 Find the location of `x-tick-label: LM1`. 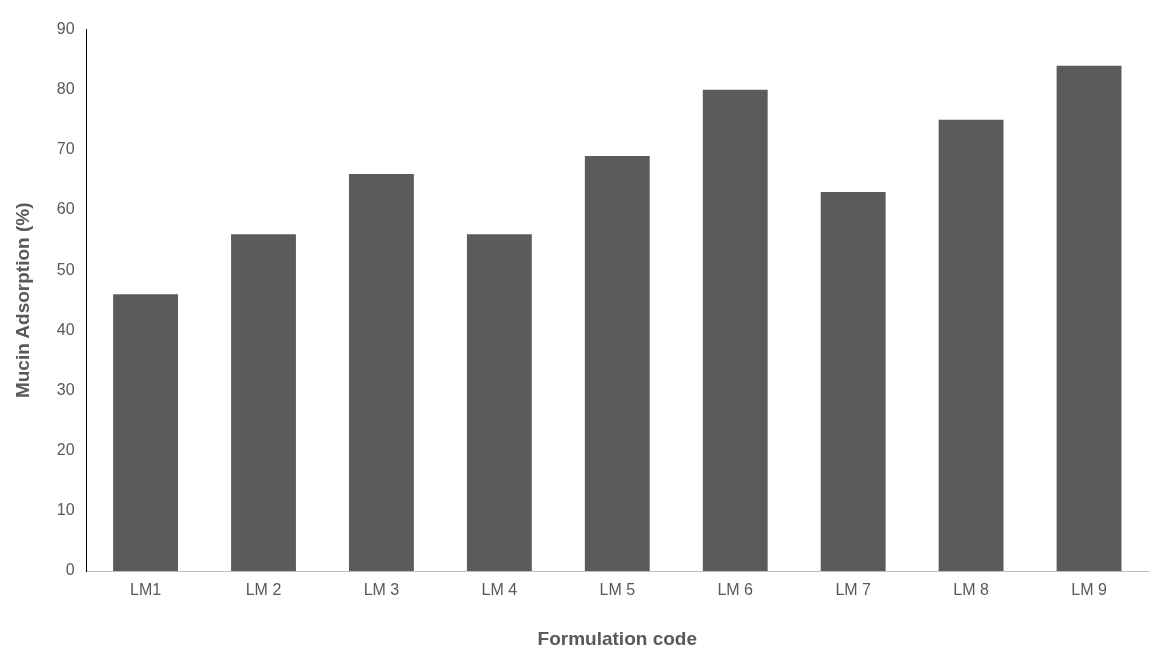

x-tick-label: LM1 is located at coordinates (146, 590).